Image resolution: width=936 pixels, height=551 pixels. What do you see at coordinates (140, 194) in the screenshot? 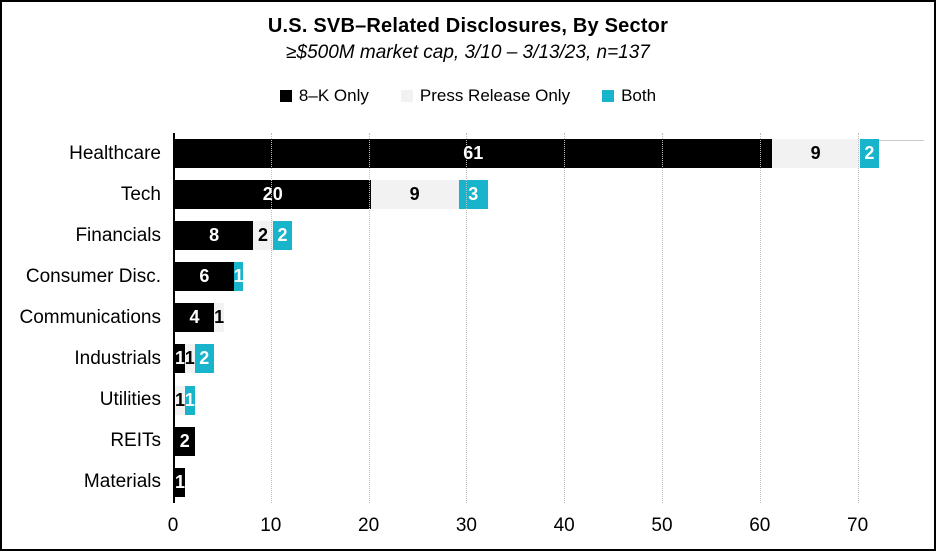
I see `category-label: Tech` at bounding box center [140, 194].